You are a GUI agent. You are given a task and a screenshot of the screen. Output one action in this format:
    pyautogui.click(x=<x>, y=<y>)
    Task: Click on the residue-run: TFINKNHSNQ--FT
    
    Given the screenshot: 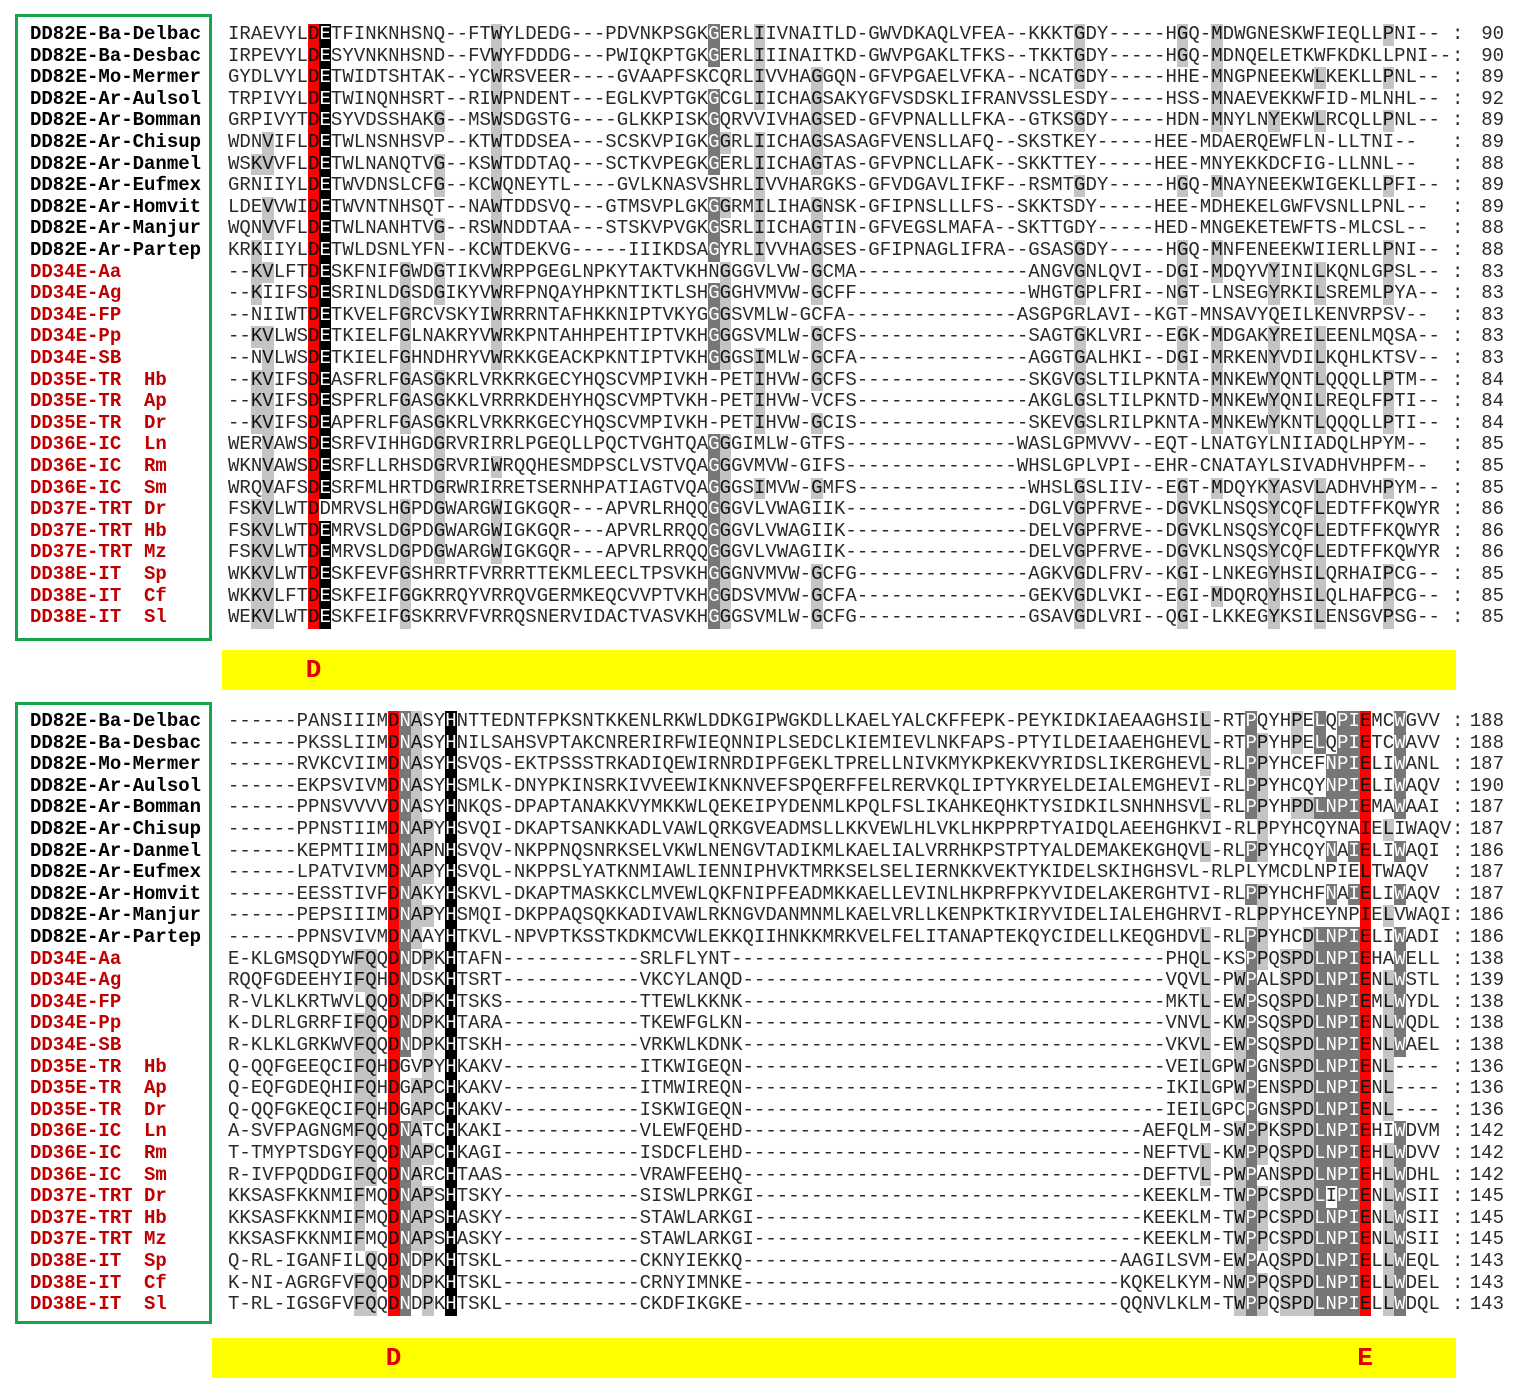 What is the action you would take?
    pyautogui.click(x=410, y=34)
    